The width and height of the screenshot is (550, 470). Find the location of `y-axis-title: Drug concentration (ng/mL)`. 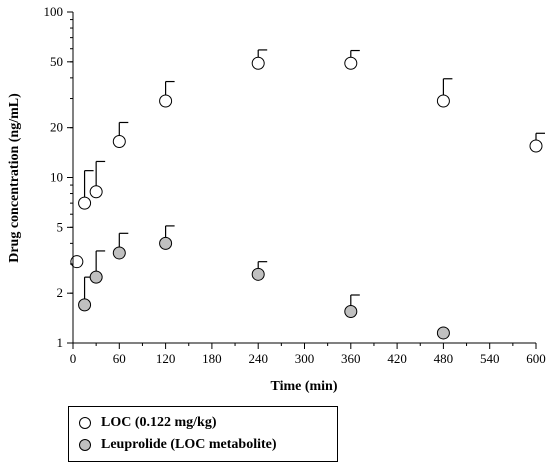

y-axis-title: Drug concentration (ng/mL) is located at coordinates (14, 178).